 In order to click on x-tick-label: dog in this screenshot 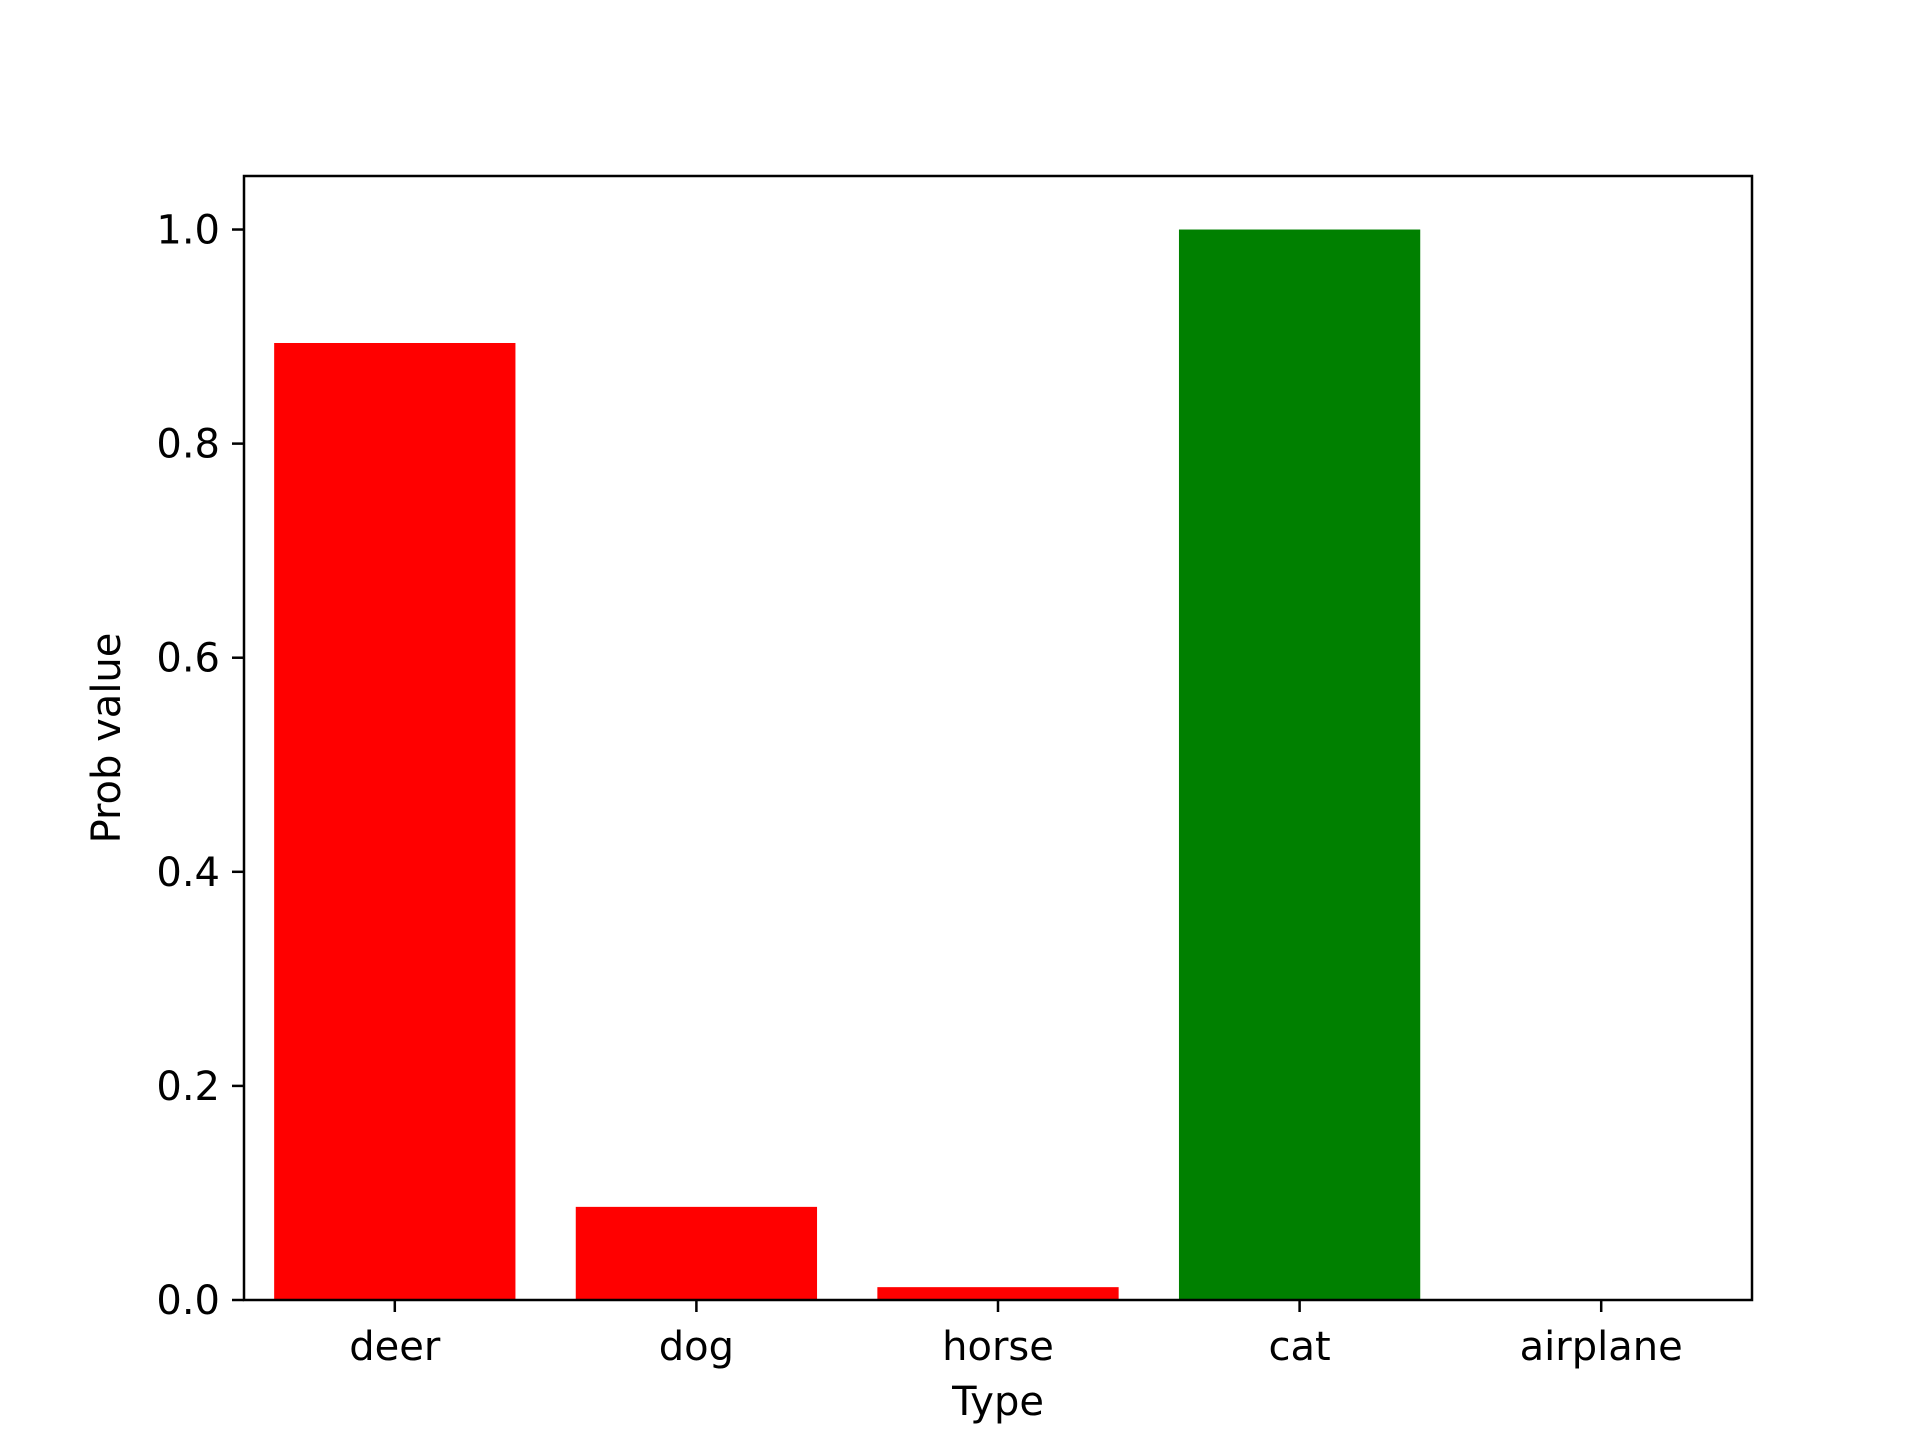, I will do `click(696, 1347)`.